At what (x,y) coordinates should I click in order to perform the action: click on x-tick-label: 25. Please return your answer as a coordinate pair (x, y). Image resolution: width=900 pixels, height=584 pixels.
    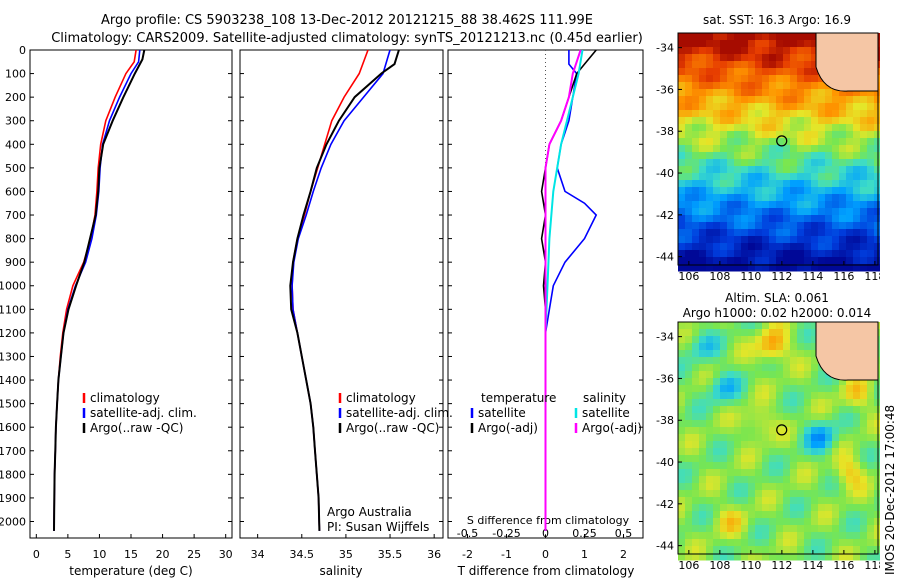
    Looking at the image, I should click on (194, 554).